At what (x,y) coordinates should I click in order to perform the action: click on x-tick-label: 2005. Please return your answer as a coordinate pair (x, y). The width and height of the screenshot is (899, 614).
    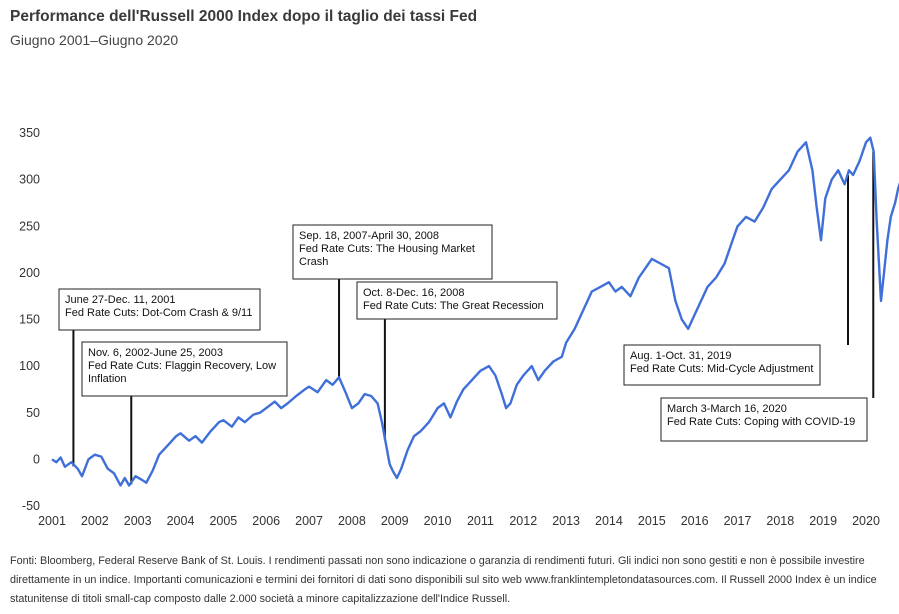
    Looking at the image, I should click on (223, 521).